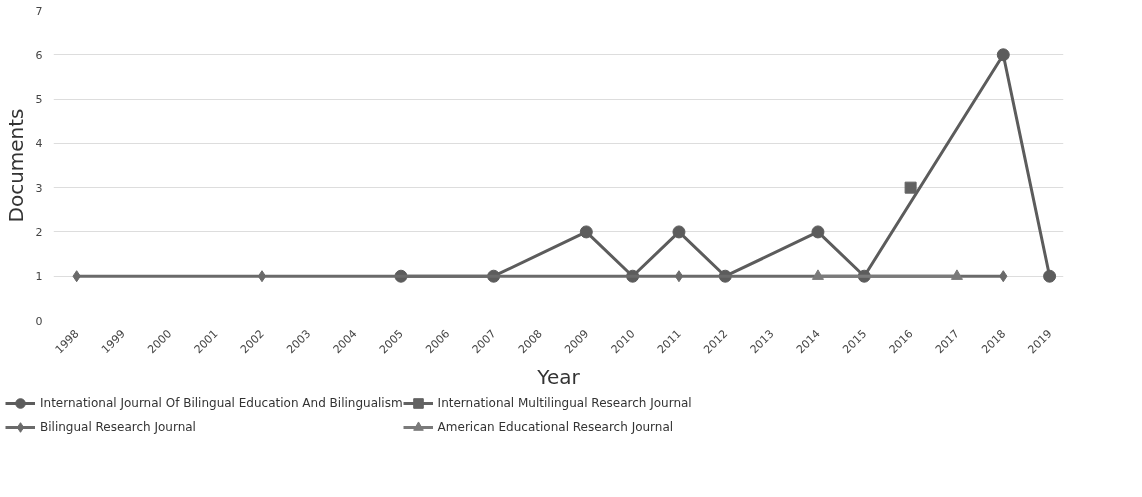 This screenshot has height=497, width=1142. I want to click on legend-label: American Educational Research Journal, so click(555, 427).